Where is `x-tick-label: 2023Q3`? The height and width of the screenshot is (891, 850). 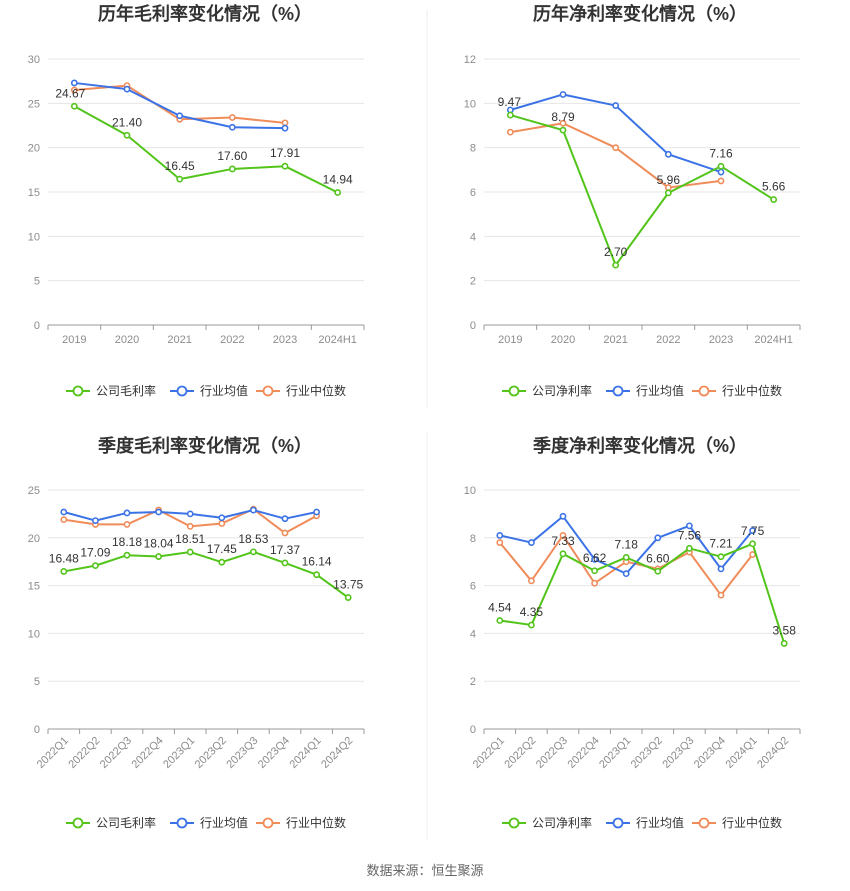
x-tick-label: 2023Q3 is located at coordinates (242, 753).